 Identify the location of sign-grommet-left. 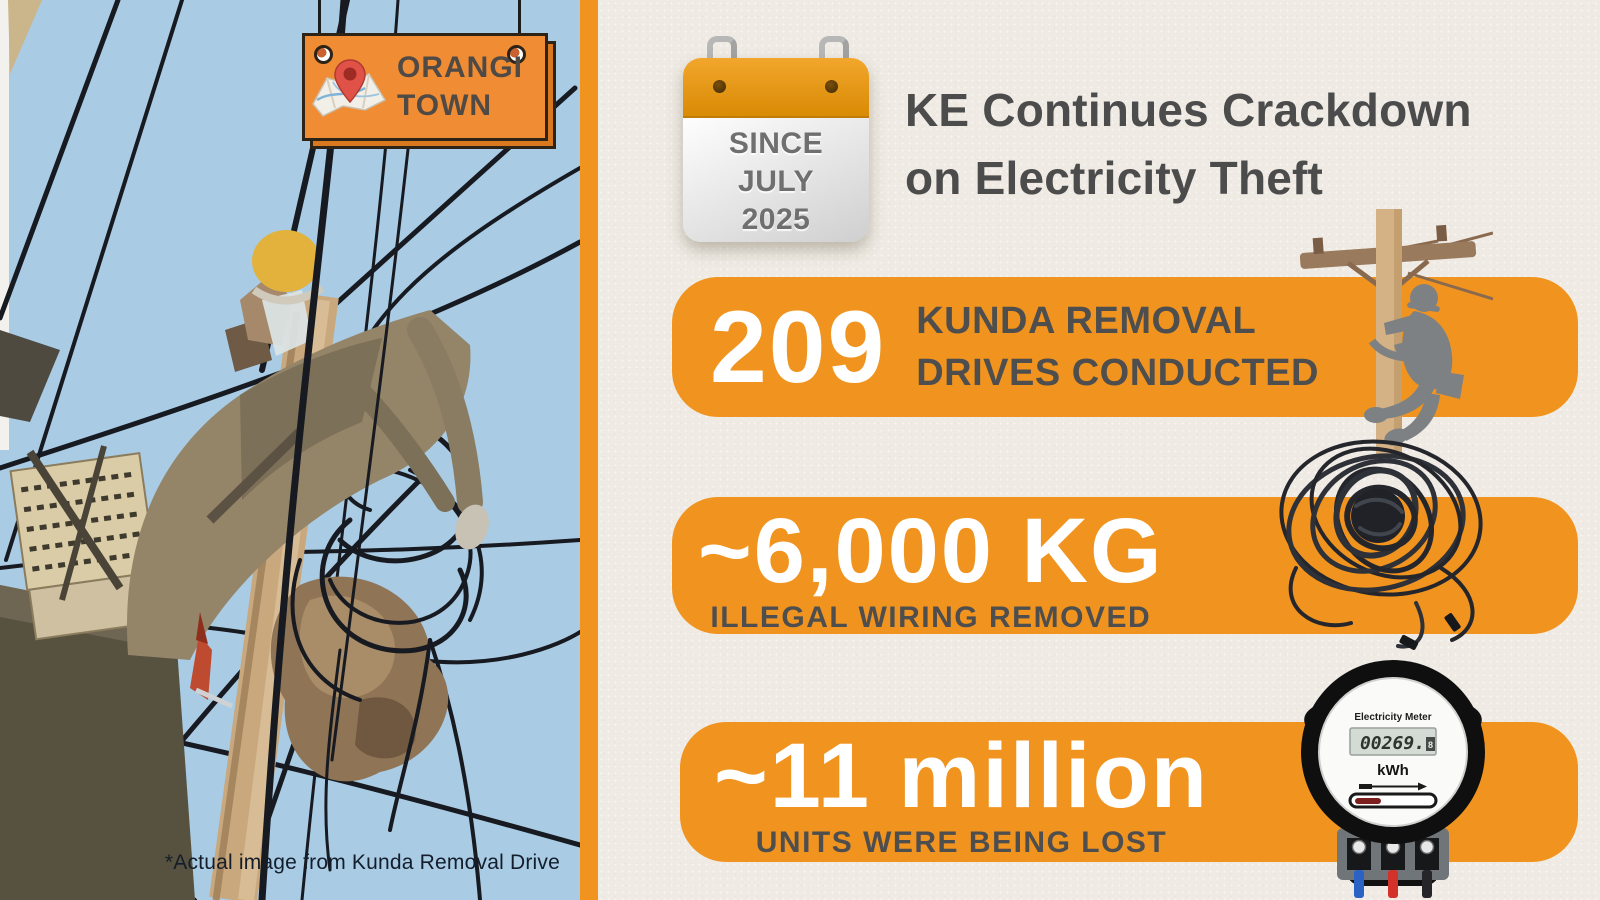
(323, 54).